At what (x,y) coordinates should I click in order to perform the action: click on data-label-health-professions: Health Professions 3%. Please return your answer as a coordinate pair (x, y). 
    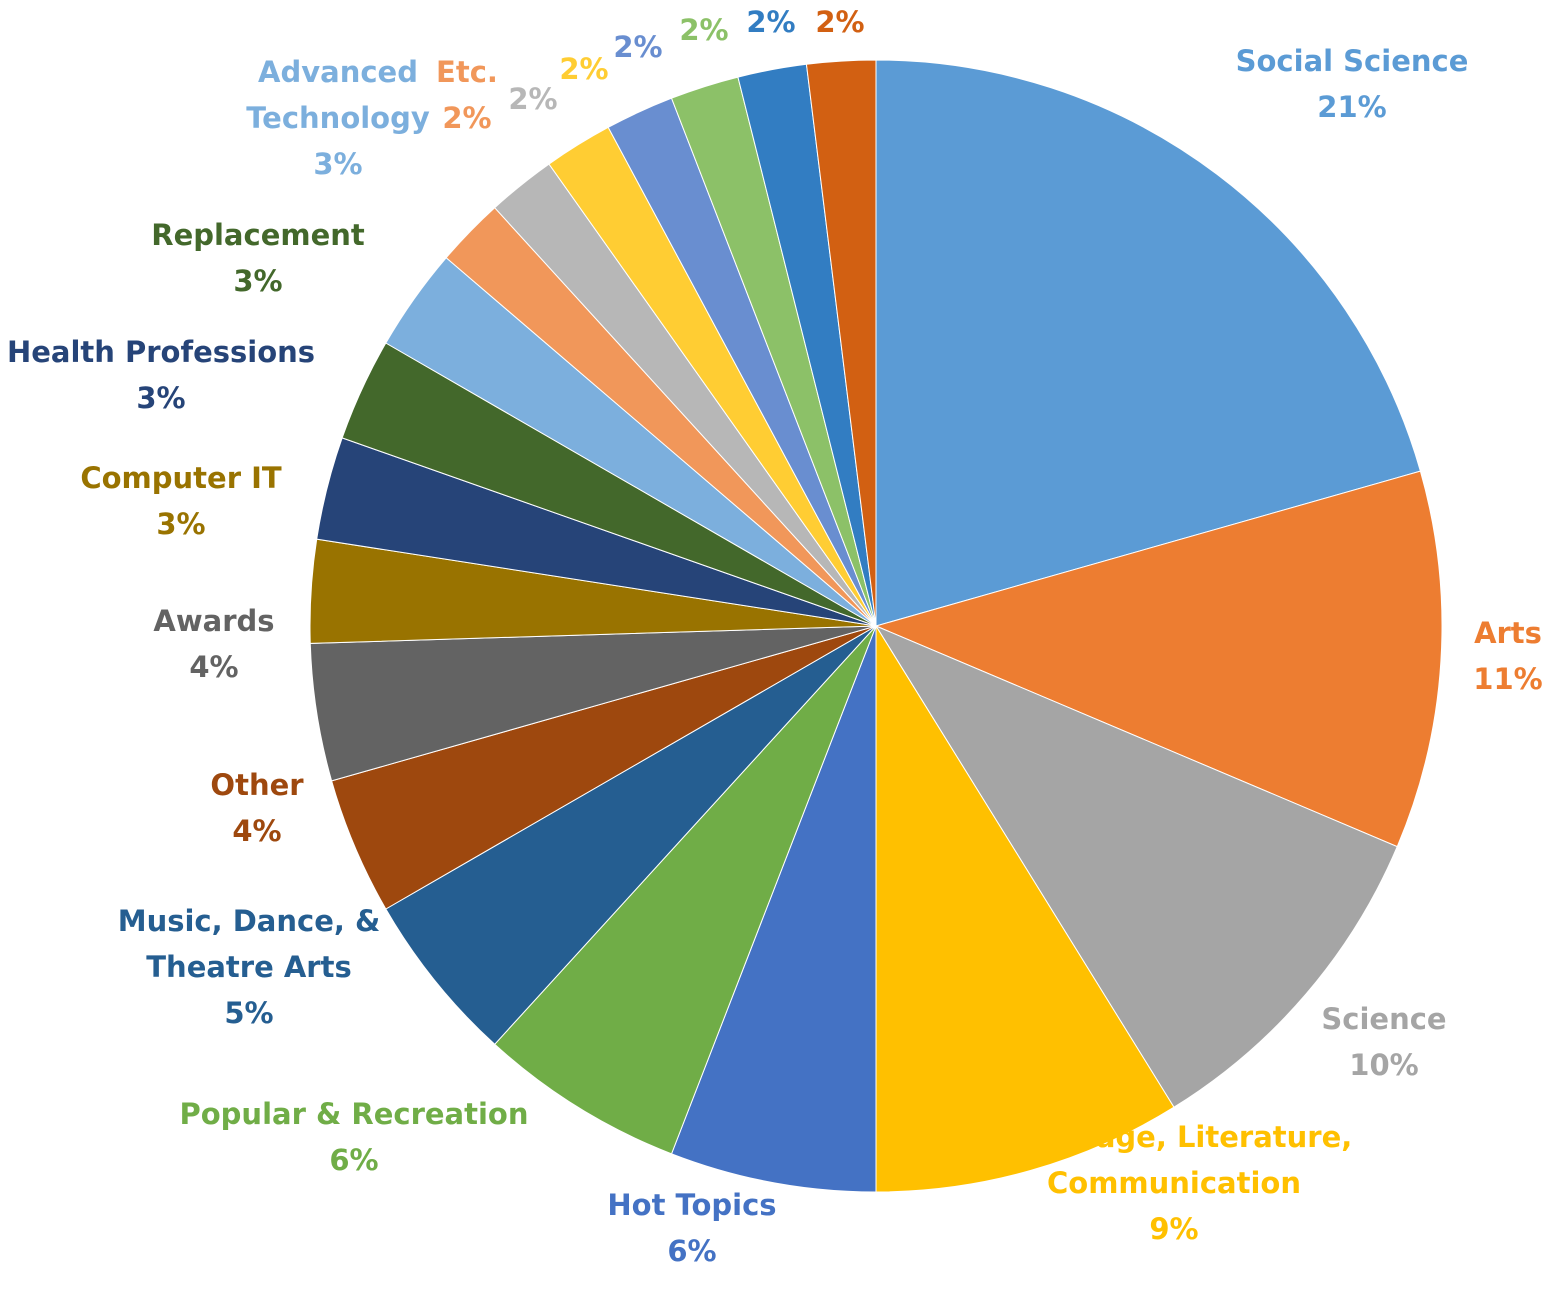
    Looking at the image, I should click on (161, 375).